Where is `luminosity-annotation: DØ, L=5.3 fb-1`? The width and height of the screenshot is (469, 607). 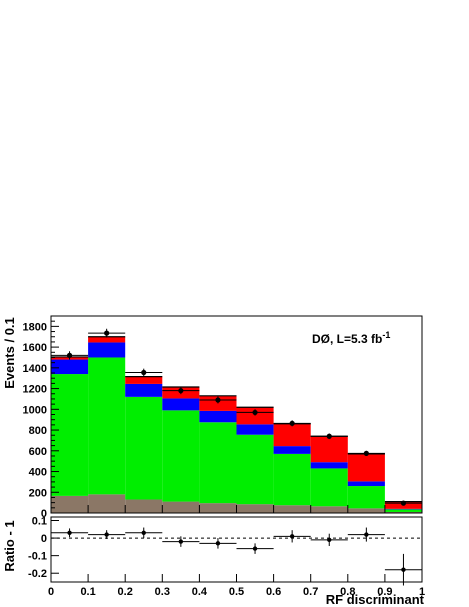
luminosity-annotation: DØ, L=5.3 fb-1 is located at coordinates (351, 338).